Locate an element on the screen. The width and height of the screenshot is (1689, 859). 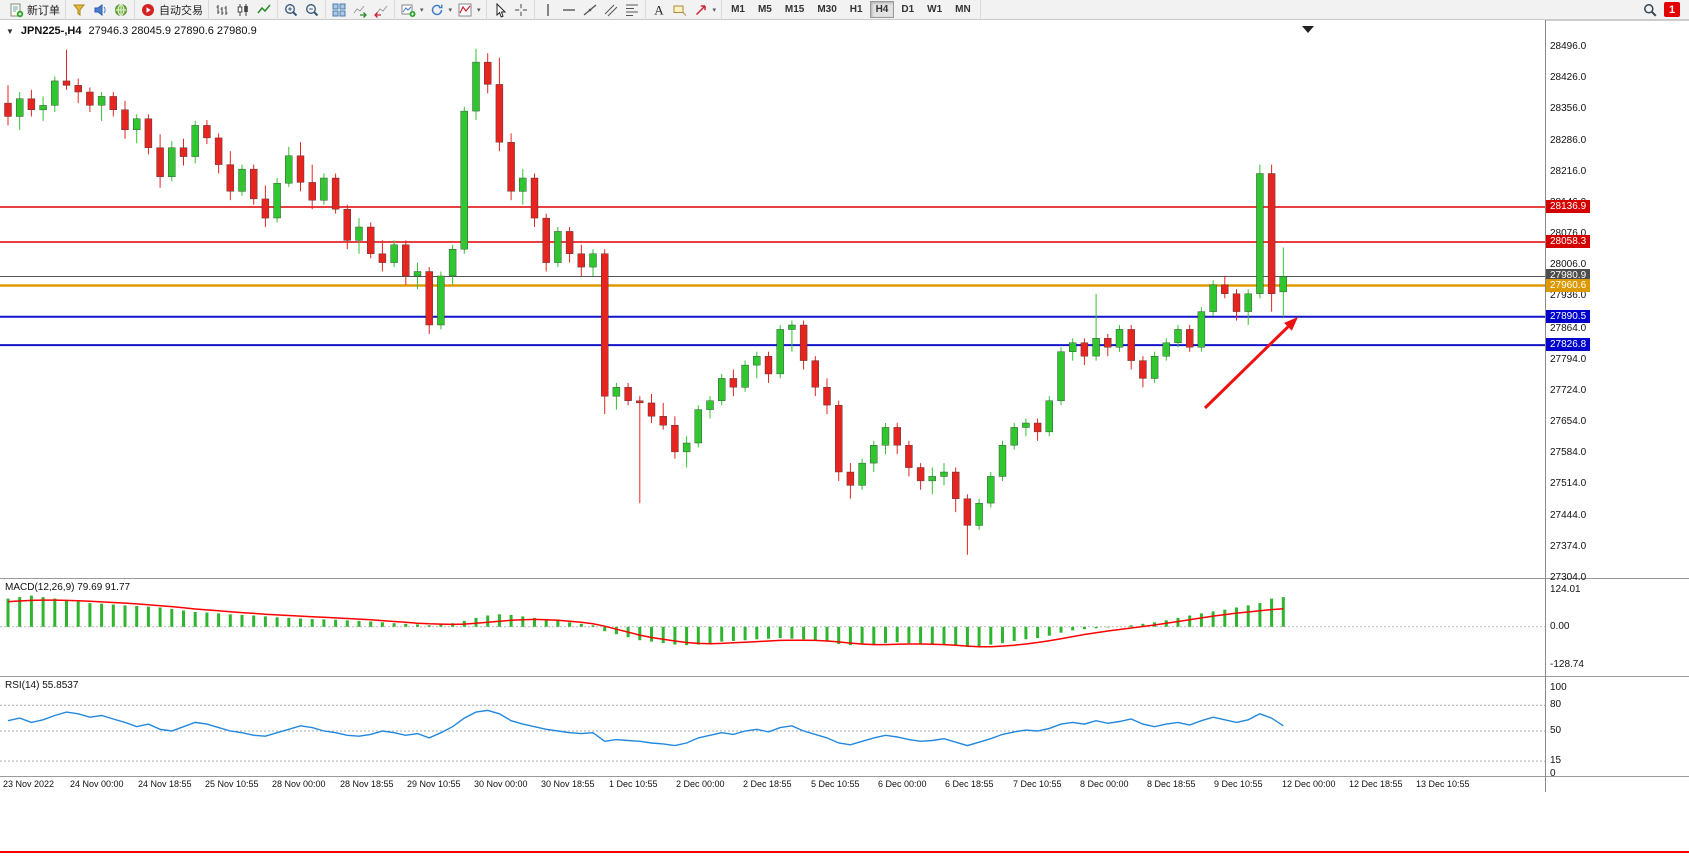
timeframe-mn-button: MN is located at coordinates (963, 9).